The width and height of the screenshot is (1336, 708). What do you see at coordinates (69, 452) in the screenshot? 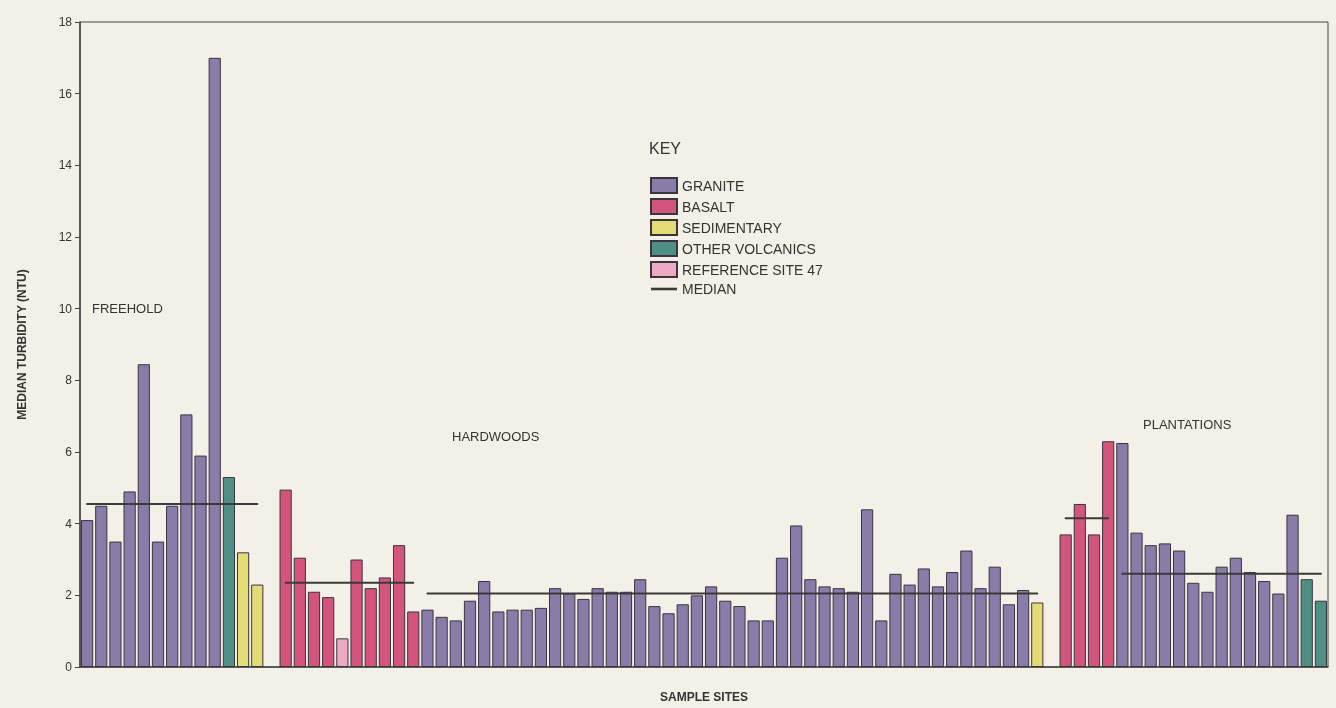
I see `y-tick-label: 6` at bounding box center [69, 452].